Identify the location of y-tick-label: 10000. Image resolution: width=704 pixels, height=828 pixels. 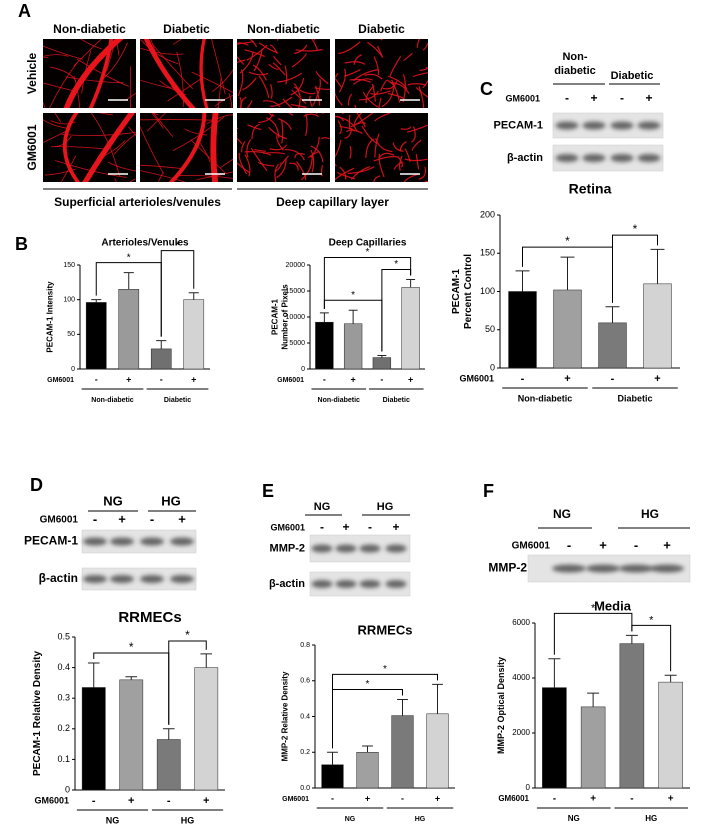
(296, 317).